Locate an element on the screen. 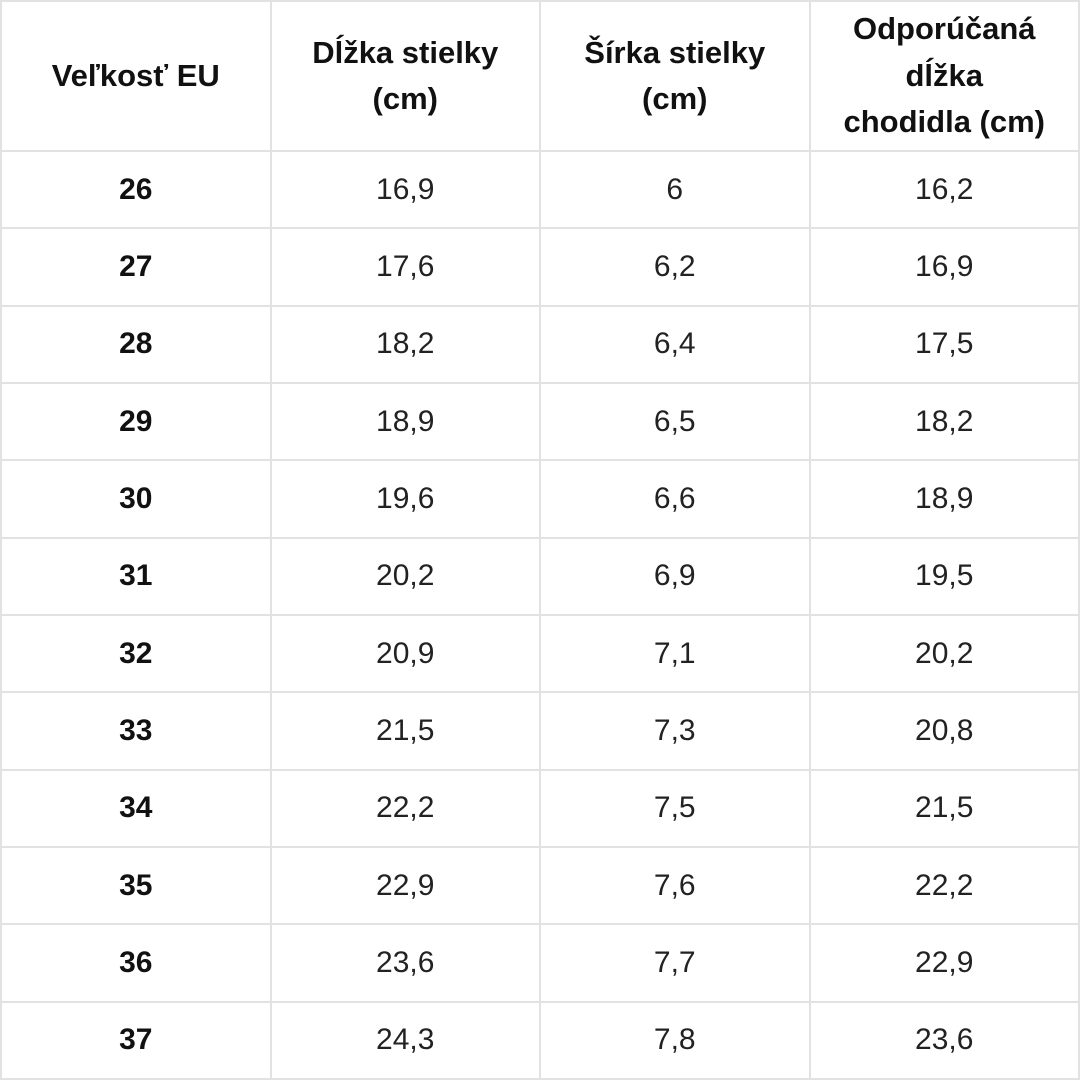 The width and height of the screenshot is (1080, 1080). value-cell: 16,2 is located at coordinates (944, 189).